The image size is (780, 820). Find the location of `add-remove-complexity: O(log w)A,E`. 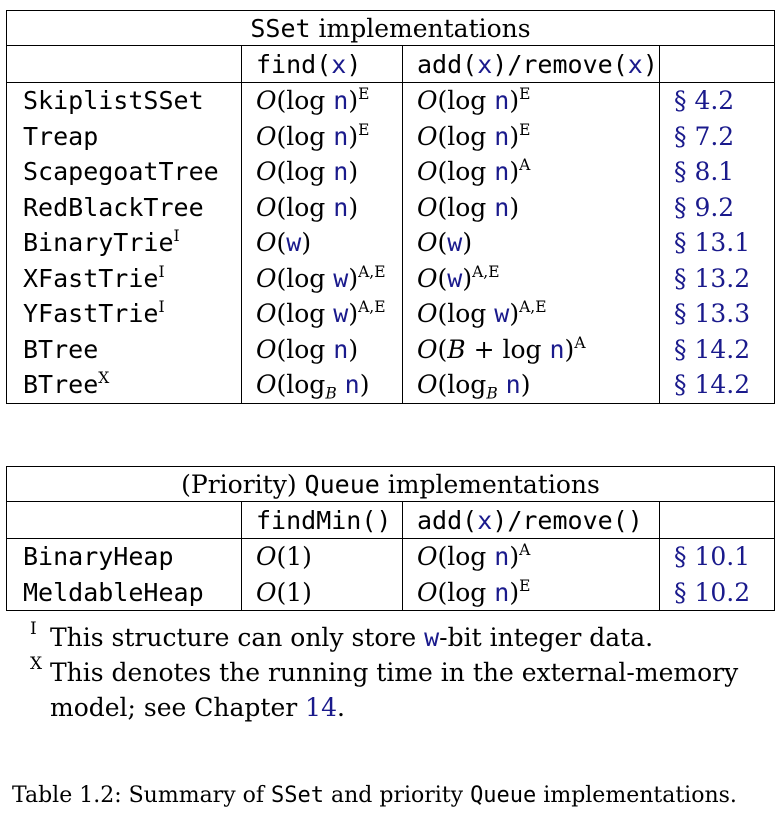

add-remove-complexity: O(log w)A,E is located at coordinates (531, 314).